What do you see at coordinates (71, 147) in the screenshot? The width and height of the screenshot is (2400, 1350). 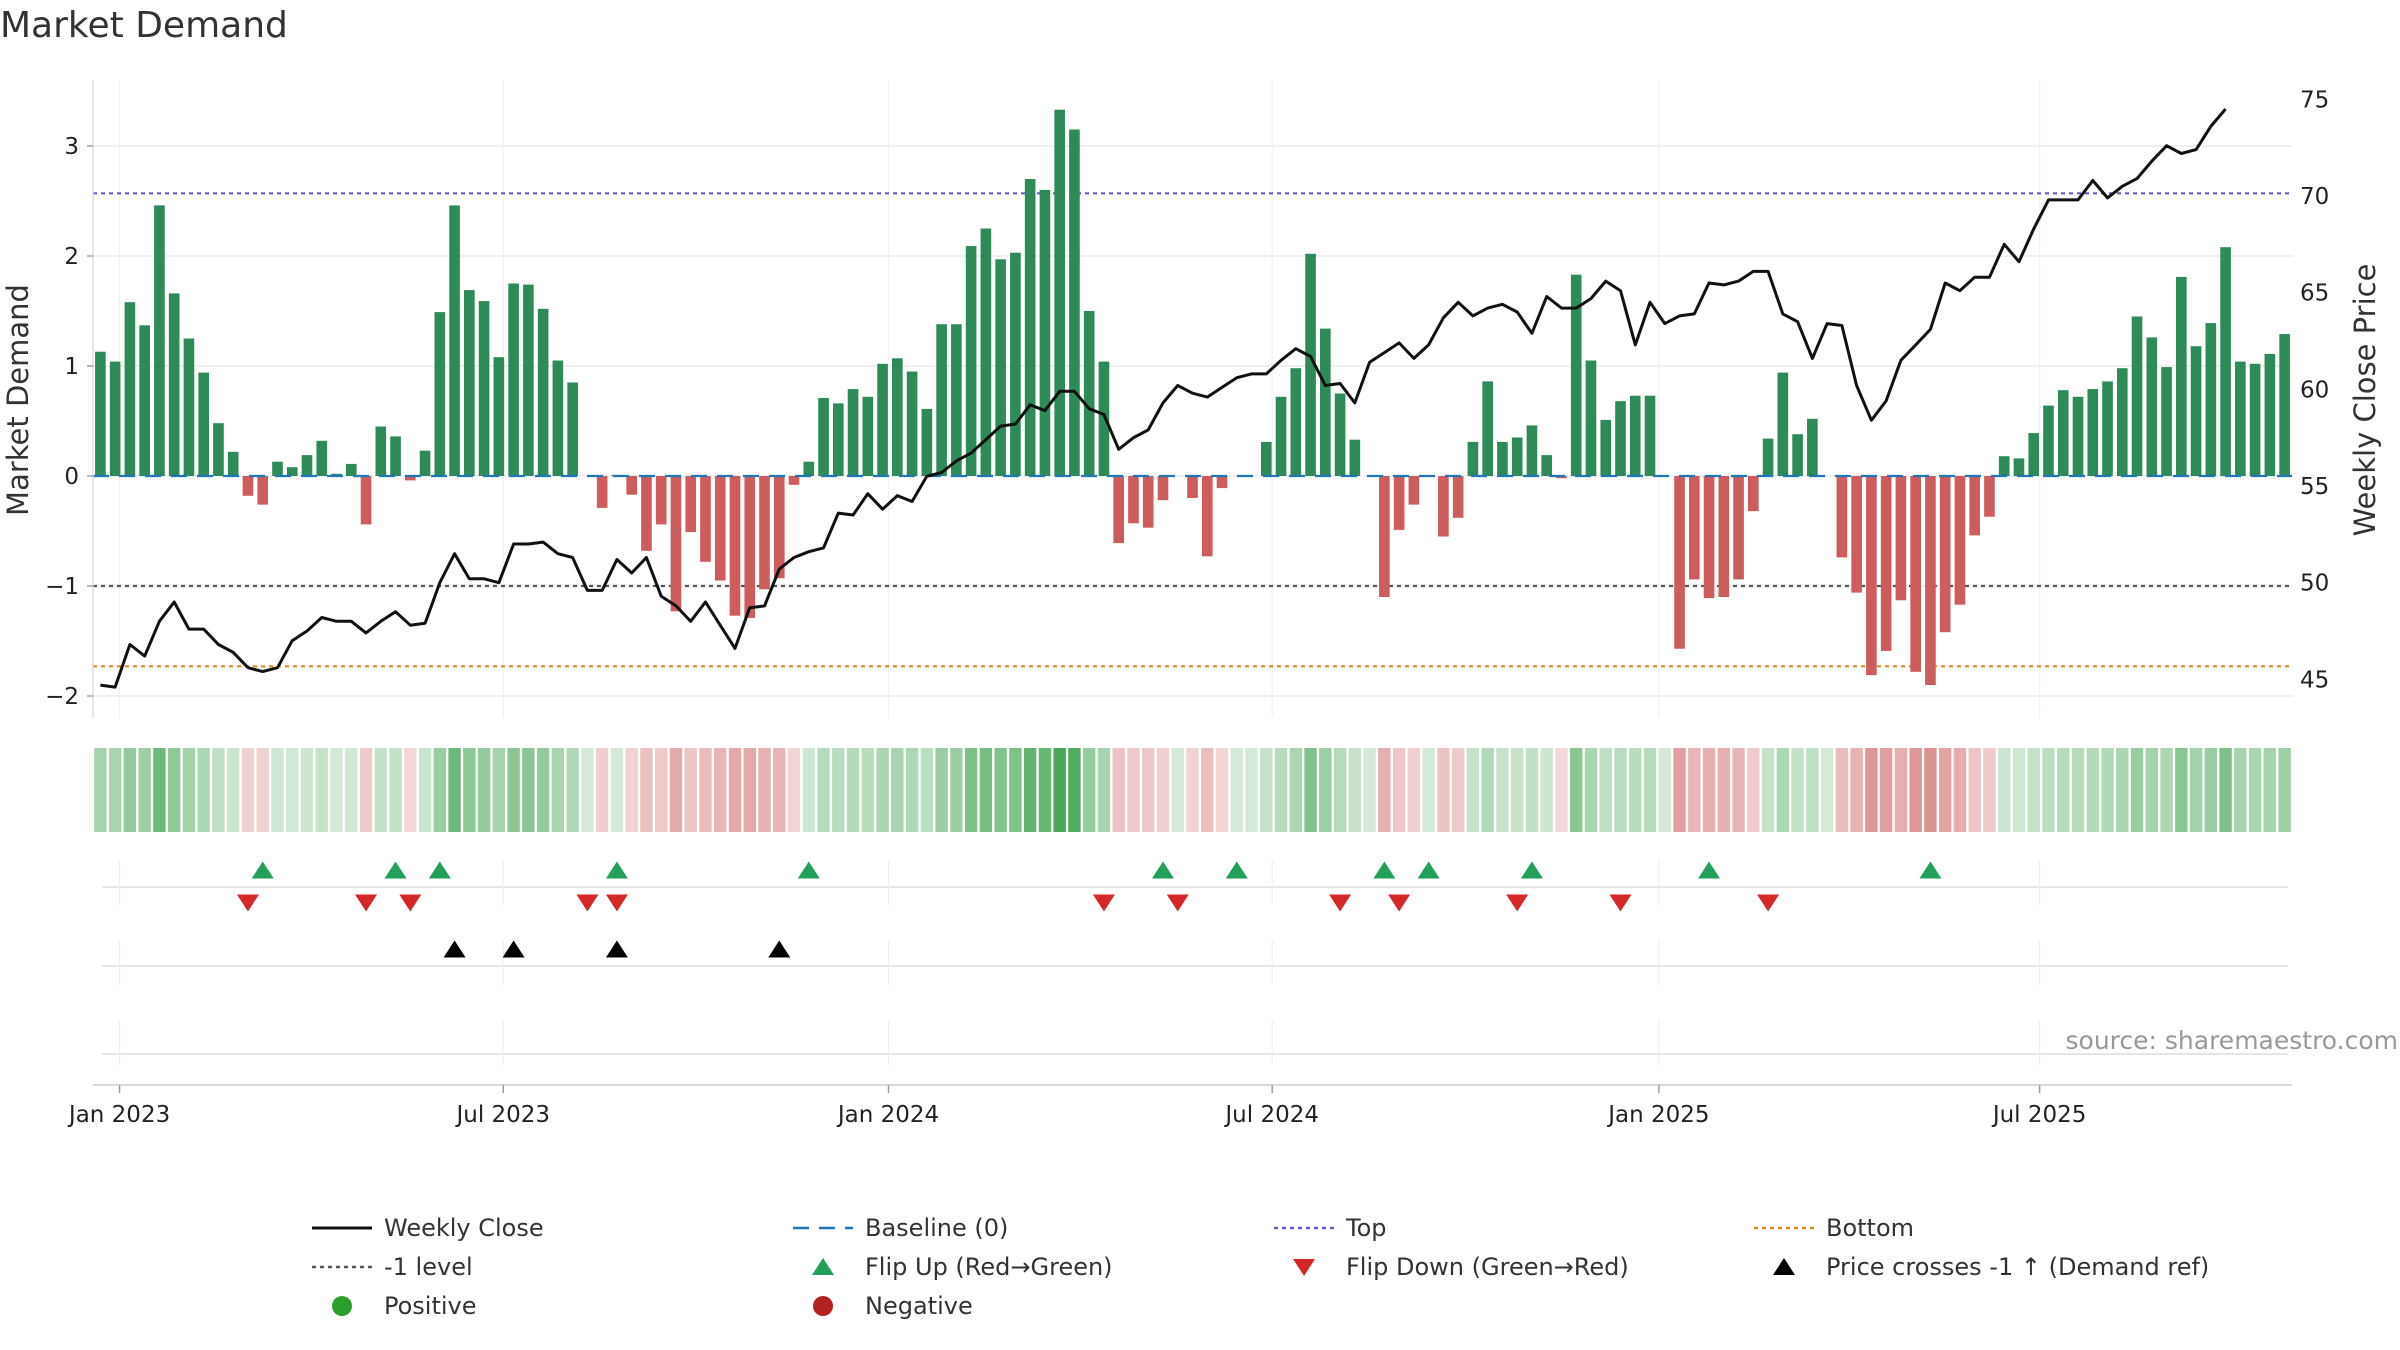 I see `y-tick-label: 3` at bounding box center [71, 147].